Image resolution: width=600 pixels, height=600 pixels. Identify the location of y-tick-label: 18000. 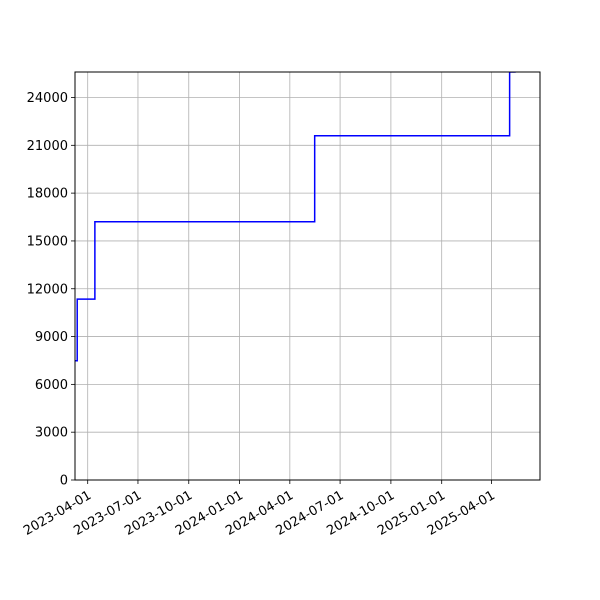
(47, 194).